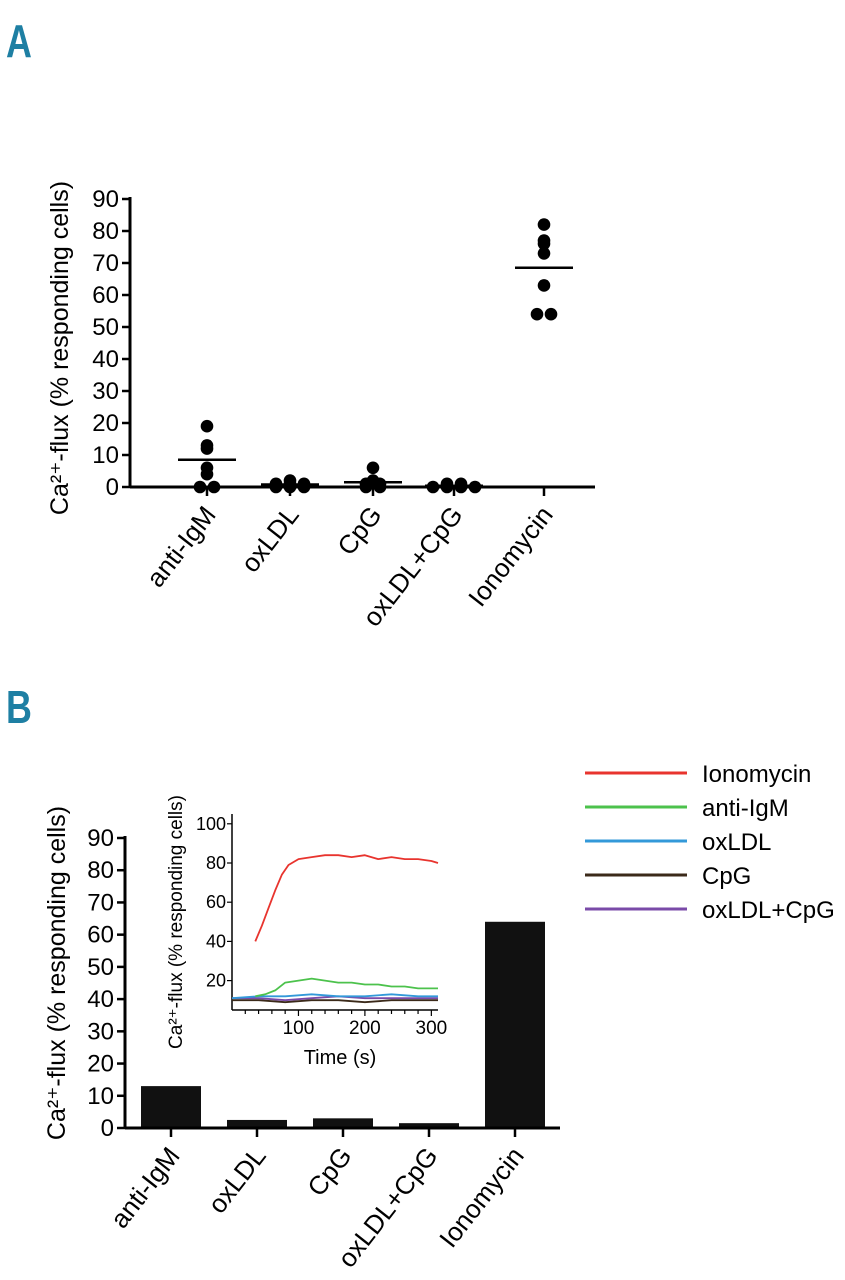 The width and height of the screenshot is (845, 1280). What do you see at coordinates (100, 870) in the screenshot?
I see `panel-b-y-tick-label: 80` at bounding box center [100, 870].